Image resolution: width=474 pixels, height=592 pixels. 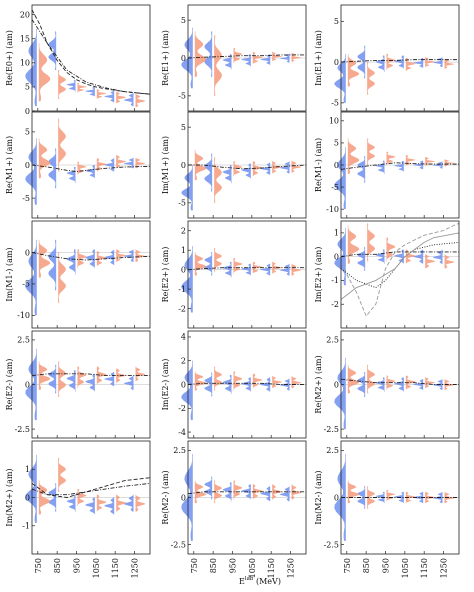 I want to click on y-tick-label: -4, so click(x=182, y=432).